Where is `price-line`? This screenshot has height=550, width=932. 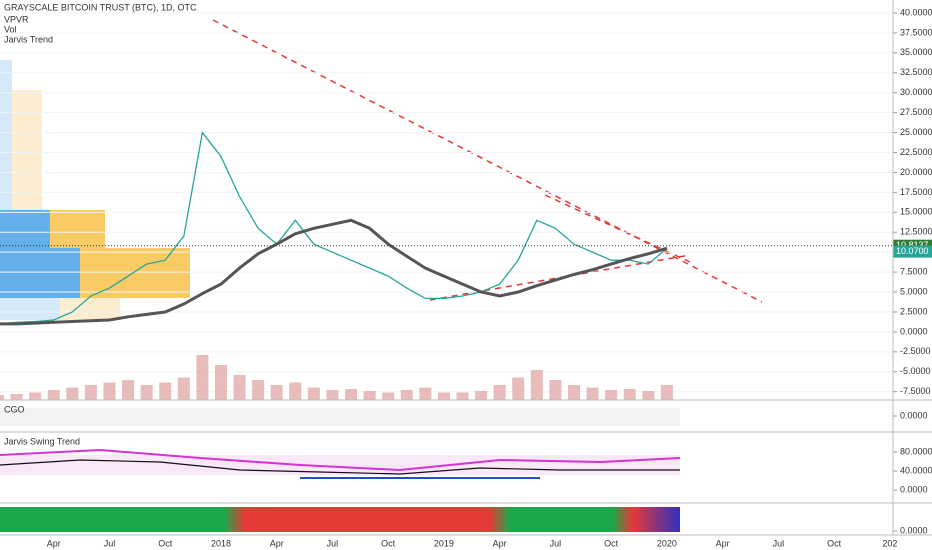
price-line is located at coordinates (334, 272).